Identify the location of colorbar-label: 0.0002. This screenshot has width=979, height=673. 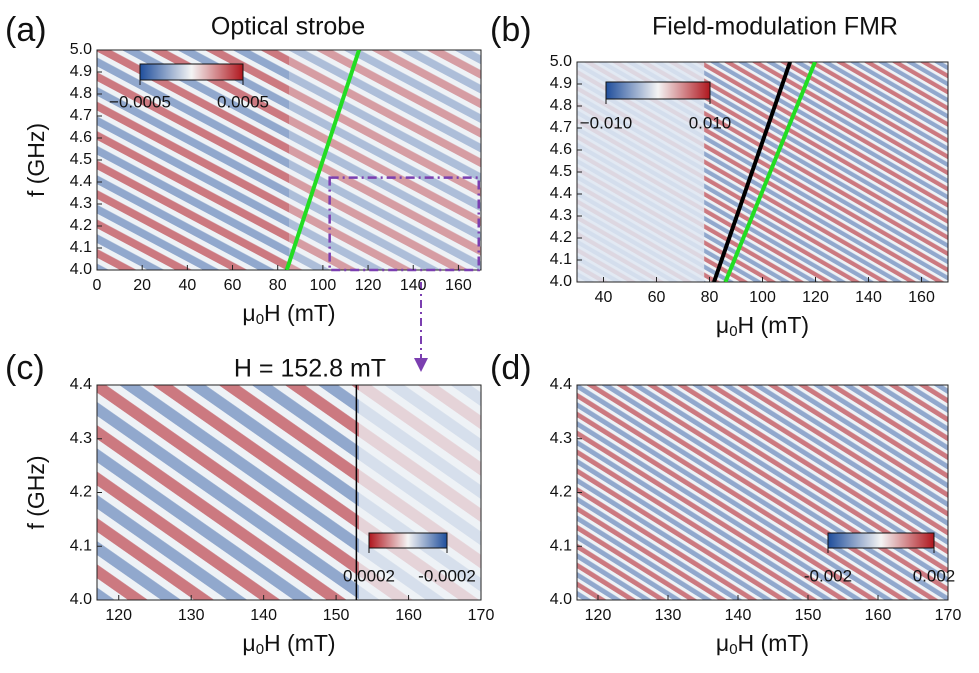
(369, 575).